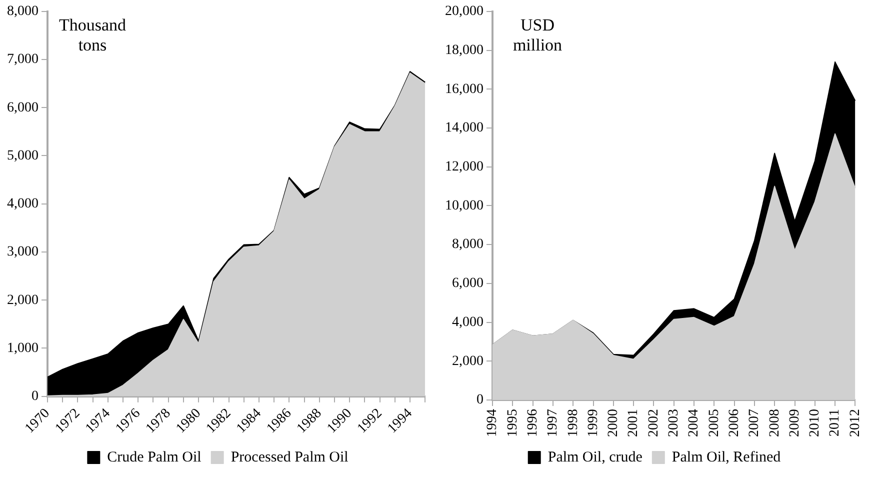 This screenshot has height=479, width=877. I want to click on y-tick-label: 10,000, so click(464, 206).